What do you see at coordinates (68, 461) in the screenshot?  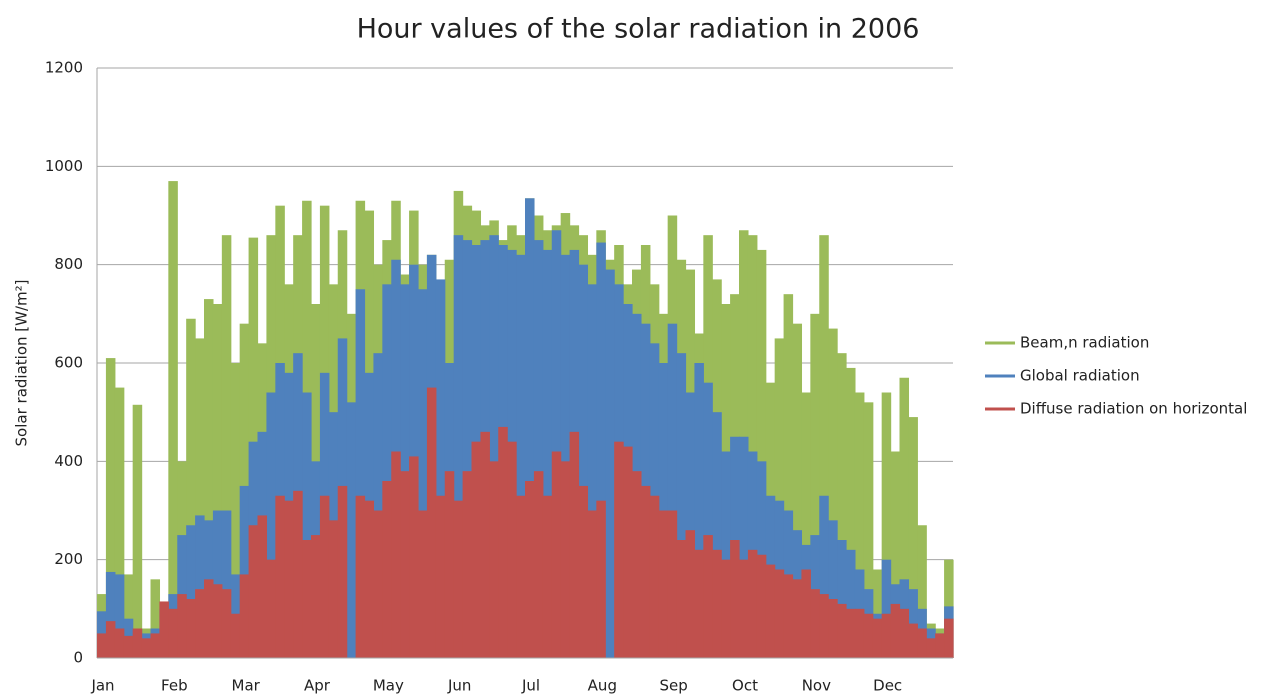 I see `y-tick-label: 400` at bounding box center [68, 461].